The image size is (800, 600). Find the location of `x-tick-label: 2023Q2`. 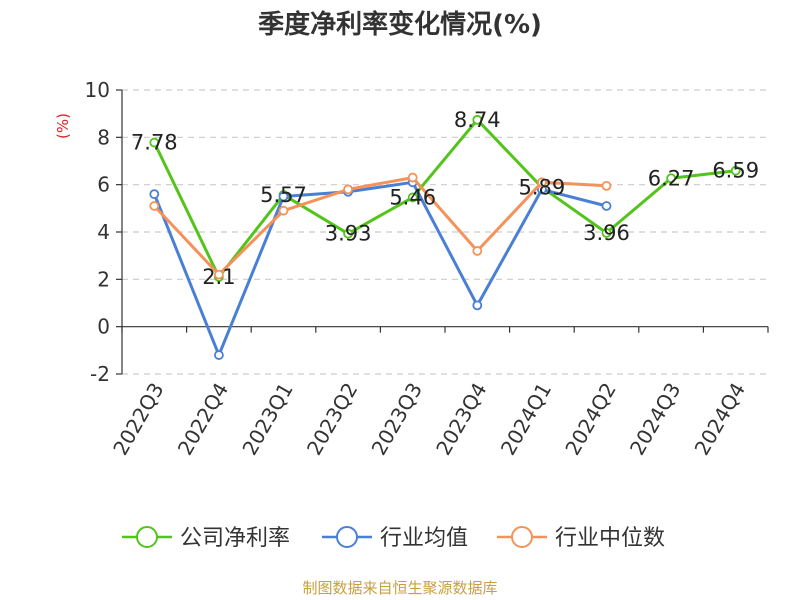

x-tick-label: 2023Q2 is located at coordinates (332, 419).